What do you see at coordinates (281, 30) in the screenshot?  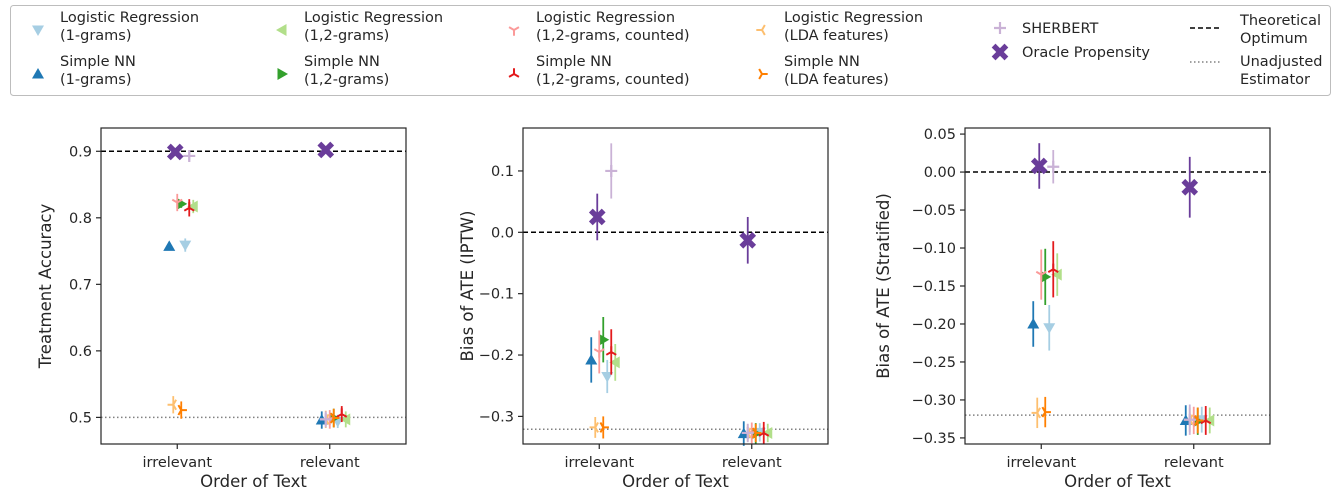 I see `legend-marker-logistic-regression-1-2-grams` at bounding box center [281, 30].